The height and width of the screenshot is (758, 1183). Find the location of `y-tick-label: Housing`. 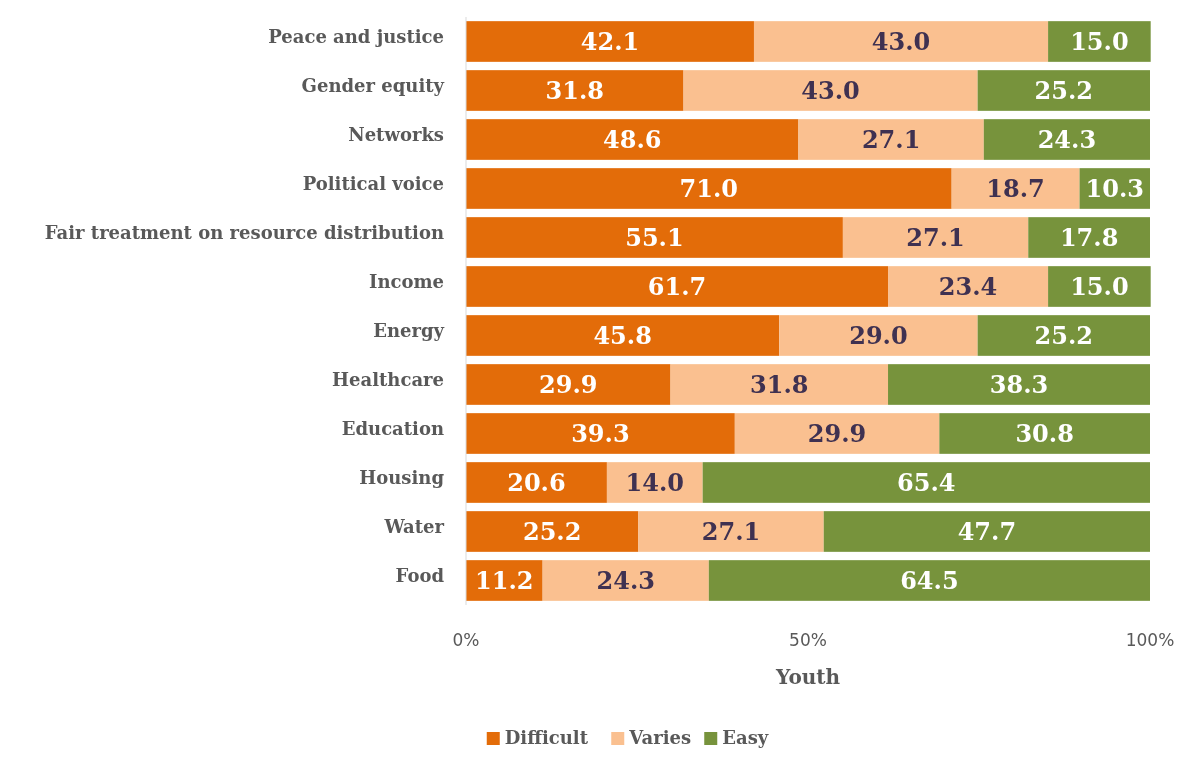

y-tick-label: Housing is located at coordinates (402, 478).